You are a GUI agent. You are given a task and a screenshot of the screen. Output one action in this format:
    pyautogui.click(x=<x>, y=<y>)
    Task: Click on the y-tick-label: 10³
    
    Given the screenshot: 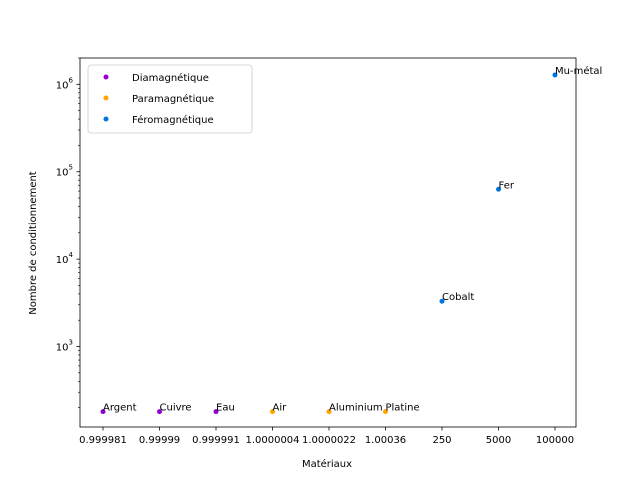 What is the action you would take?
    pyautogui.click(x=64, y=346)
    